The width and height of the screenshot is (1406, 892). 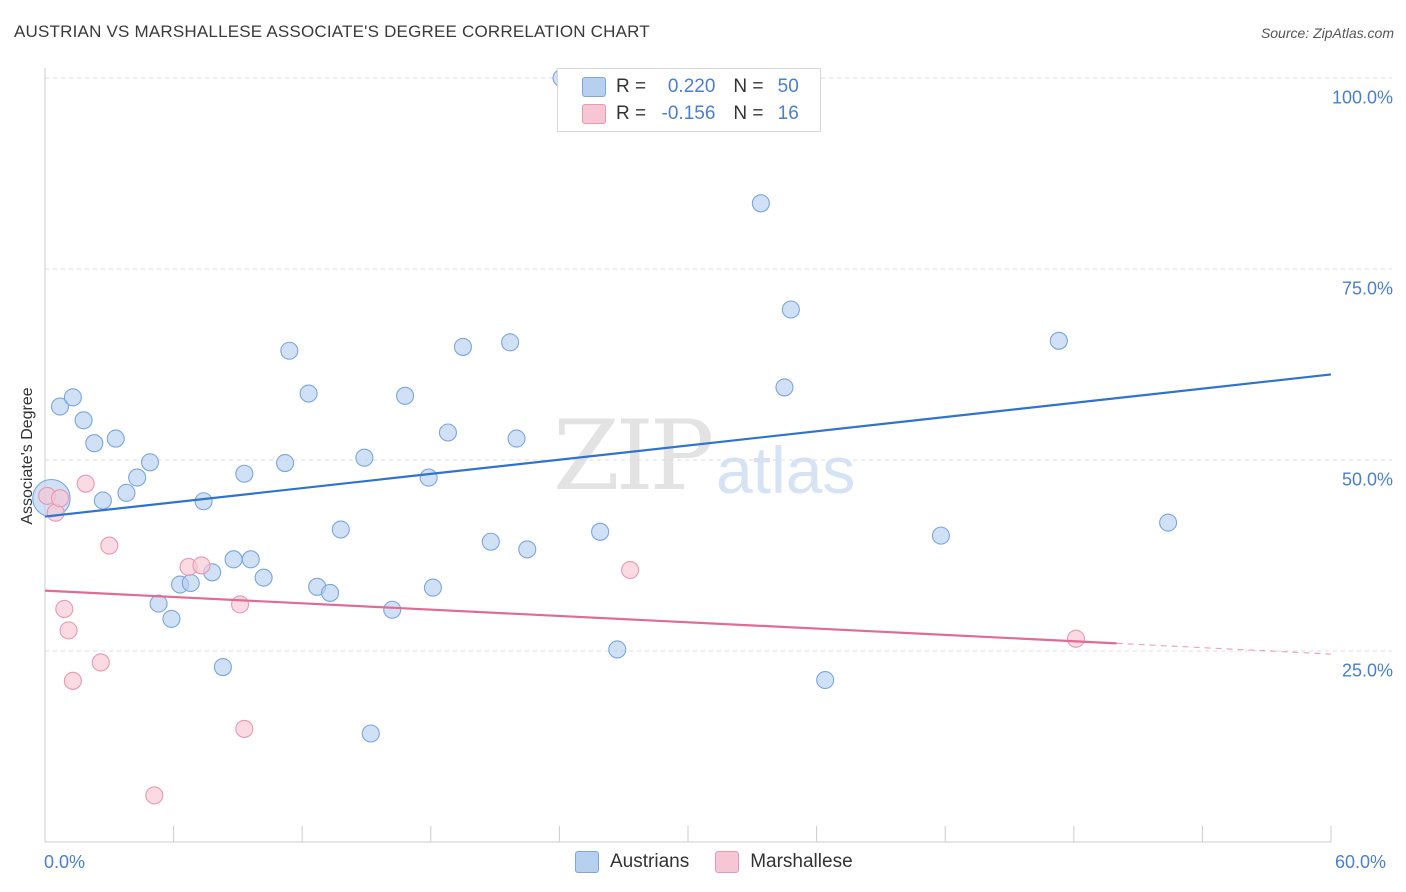 What do you see at coordinates (689, 100) in the screenshot?
I see `stats-legend: R = 0.220 N = 50 R = -0.156 N = 16` at bounding box center [689, 100].